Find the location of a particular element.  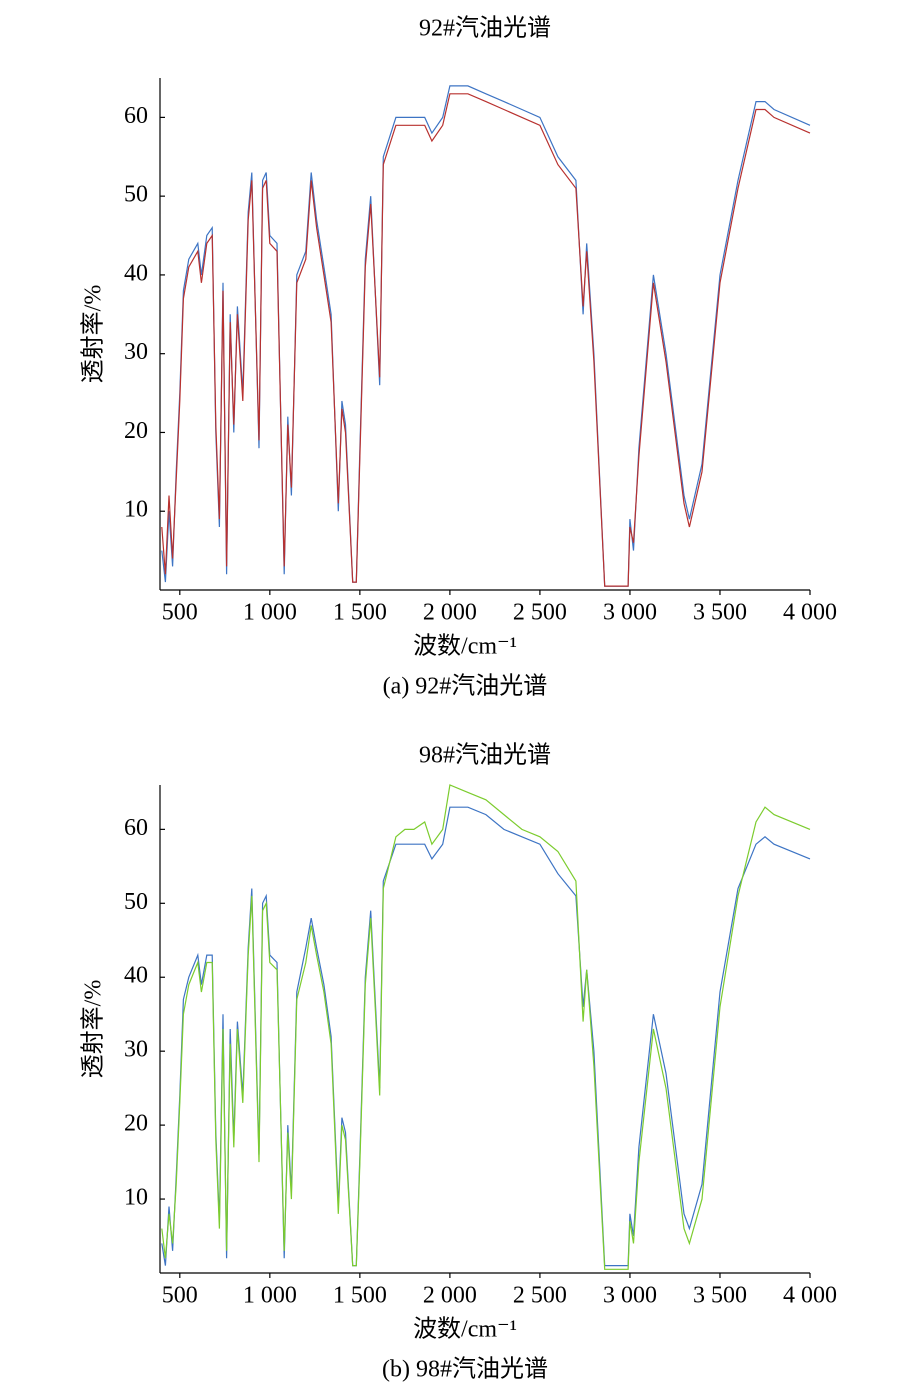

caption: (a) 92#汽油光谱 is located at coordinates (465, 686).